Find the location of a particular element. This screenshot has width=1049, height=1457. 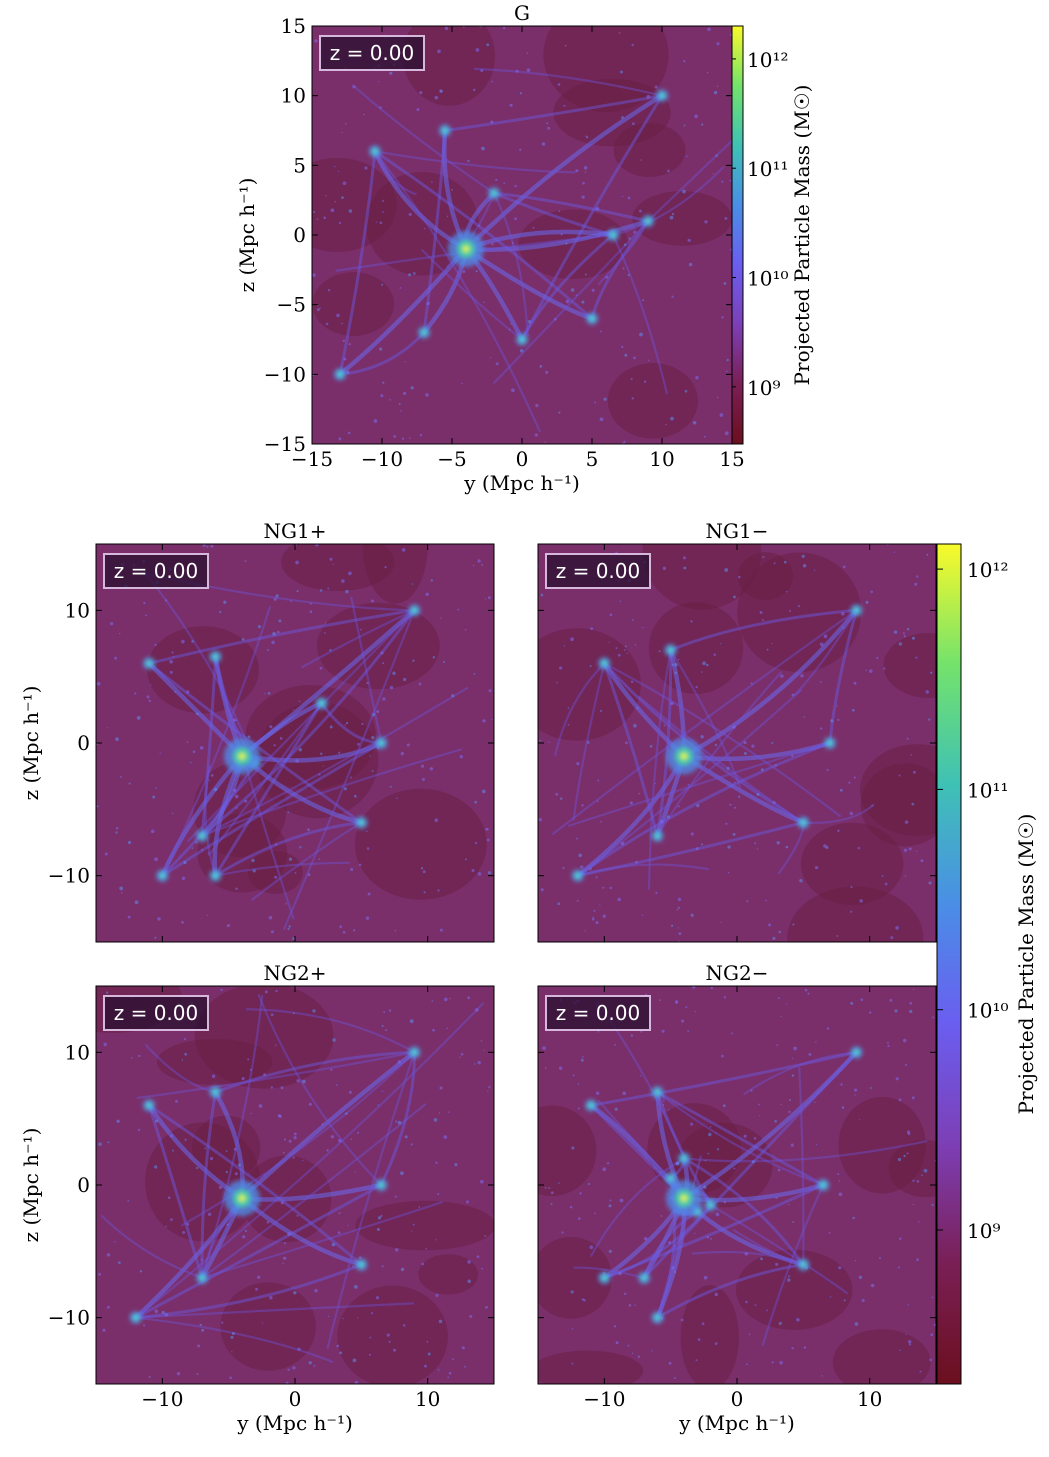

y-tick-label: −15 is located at coordinates (285, 444).